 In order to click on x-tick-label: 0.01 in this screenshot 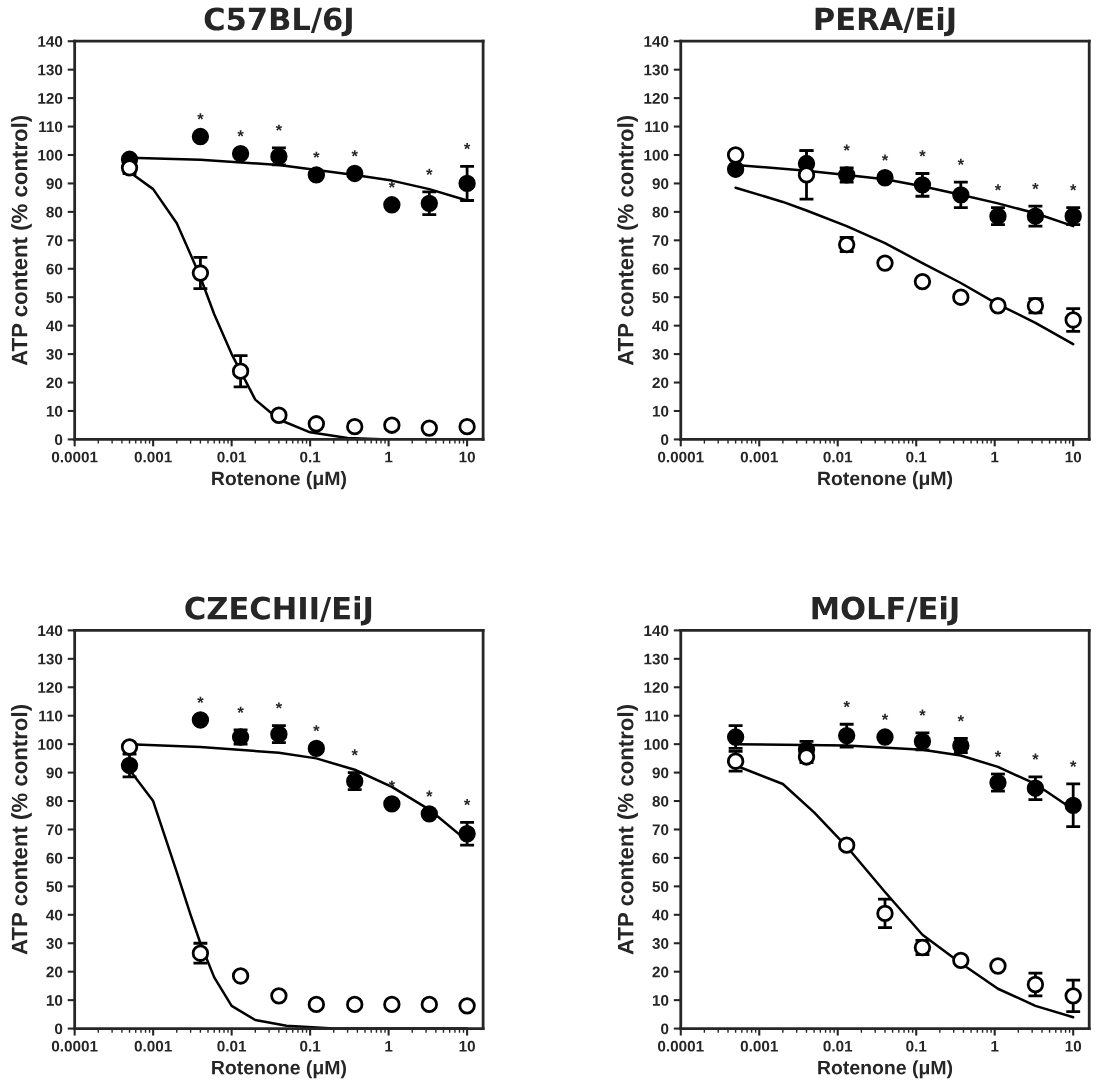, I will do `click(232, 457)`.